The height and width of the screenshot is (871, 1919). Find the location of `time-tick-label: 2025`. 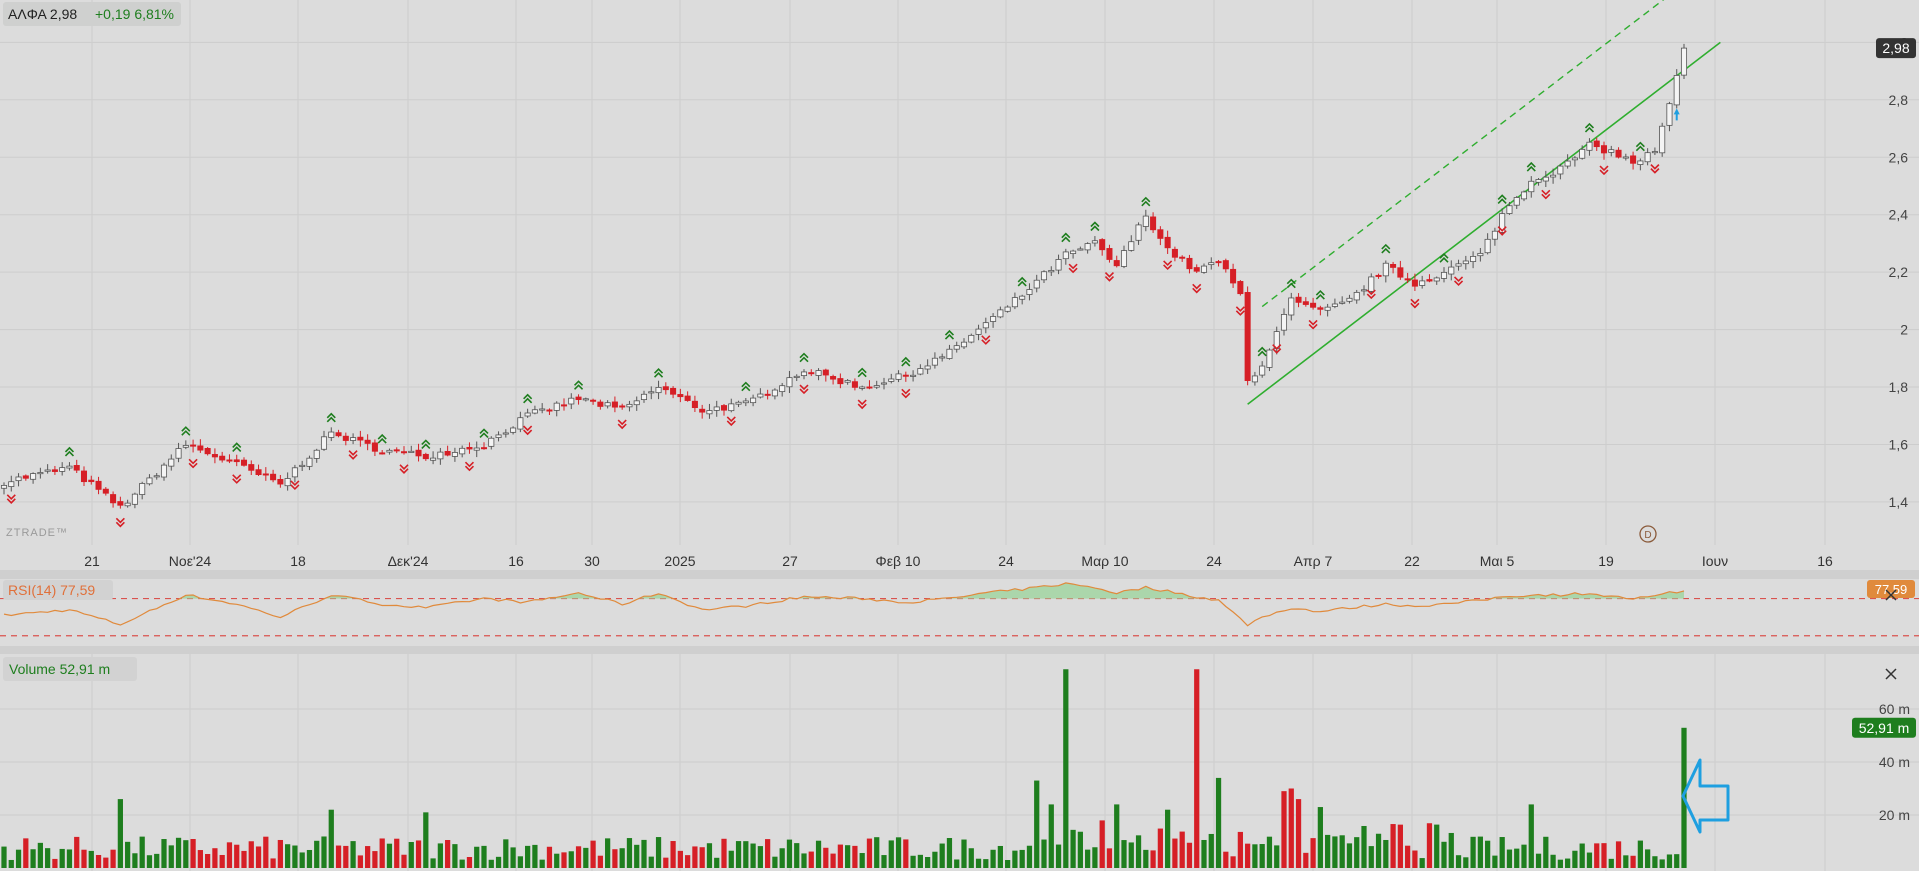

time-tick-label: 2025 is located at coordinates (679, 561).